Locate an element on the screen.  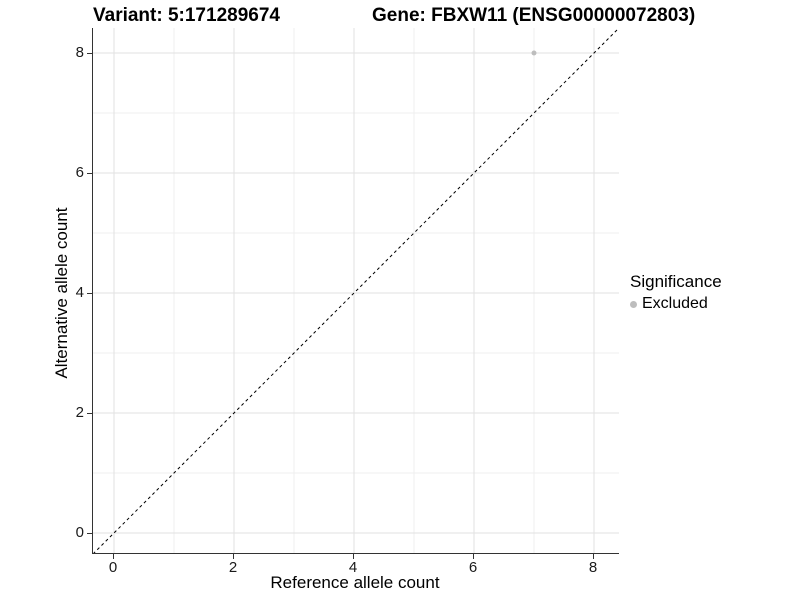
y-tick-label: 8 is located at coordinates (79, 52).